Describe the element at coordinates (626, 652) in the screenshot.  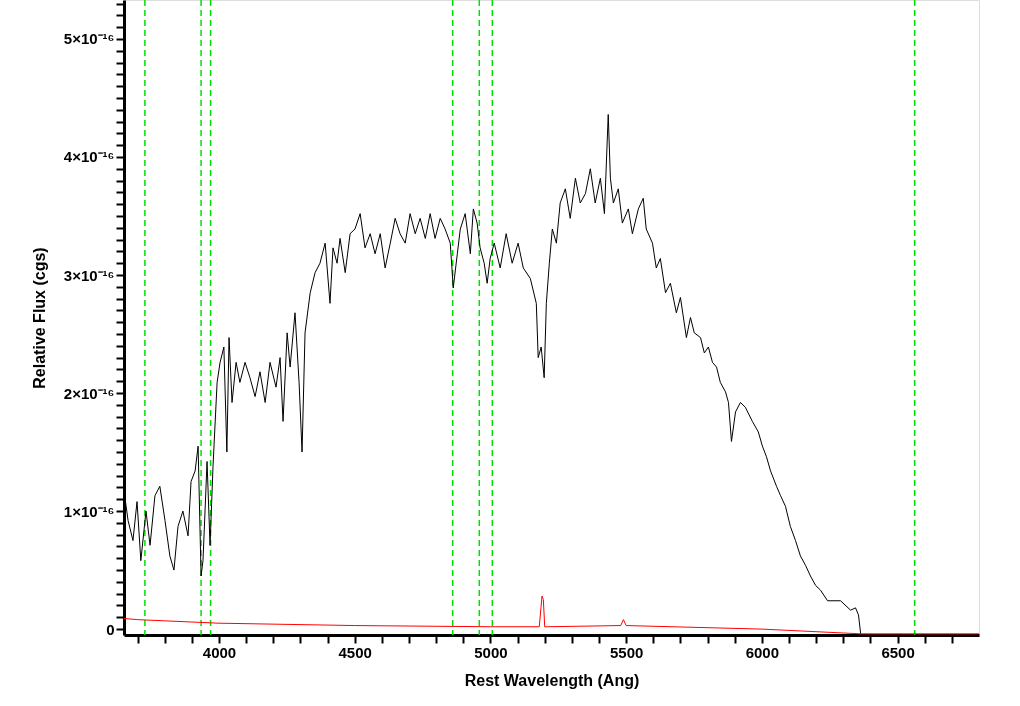
I see `x-tick-label: 5500` at that location.